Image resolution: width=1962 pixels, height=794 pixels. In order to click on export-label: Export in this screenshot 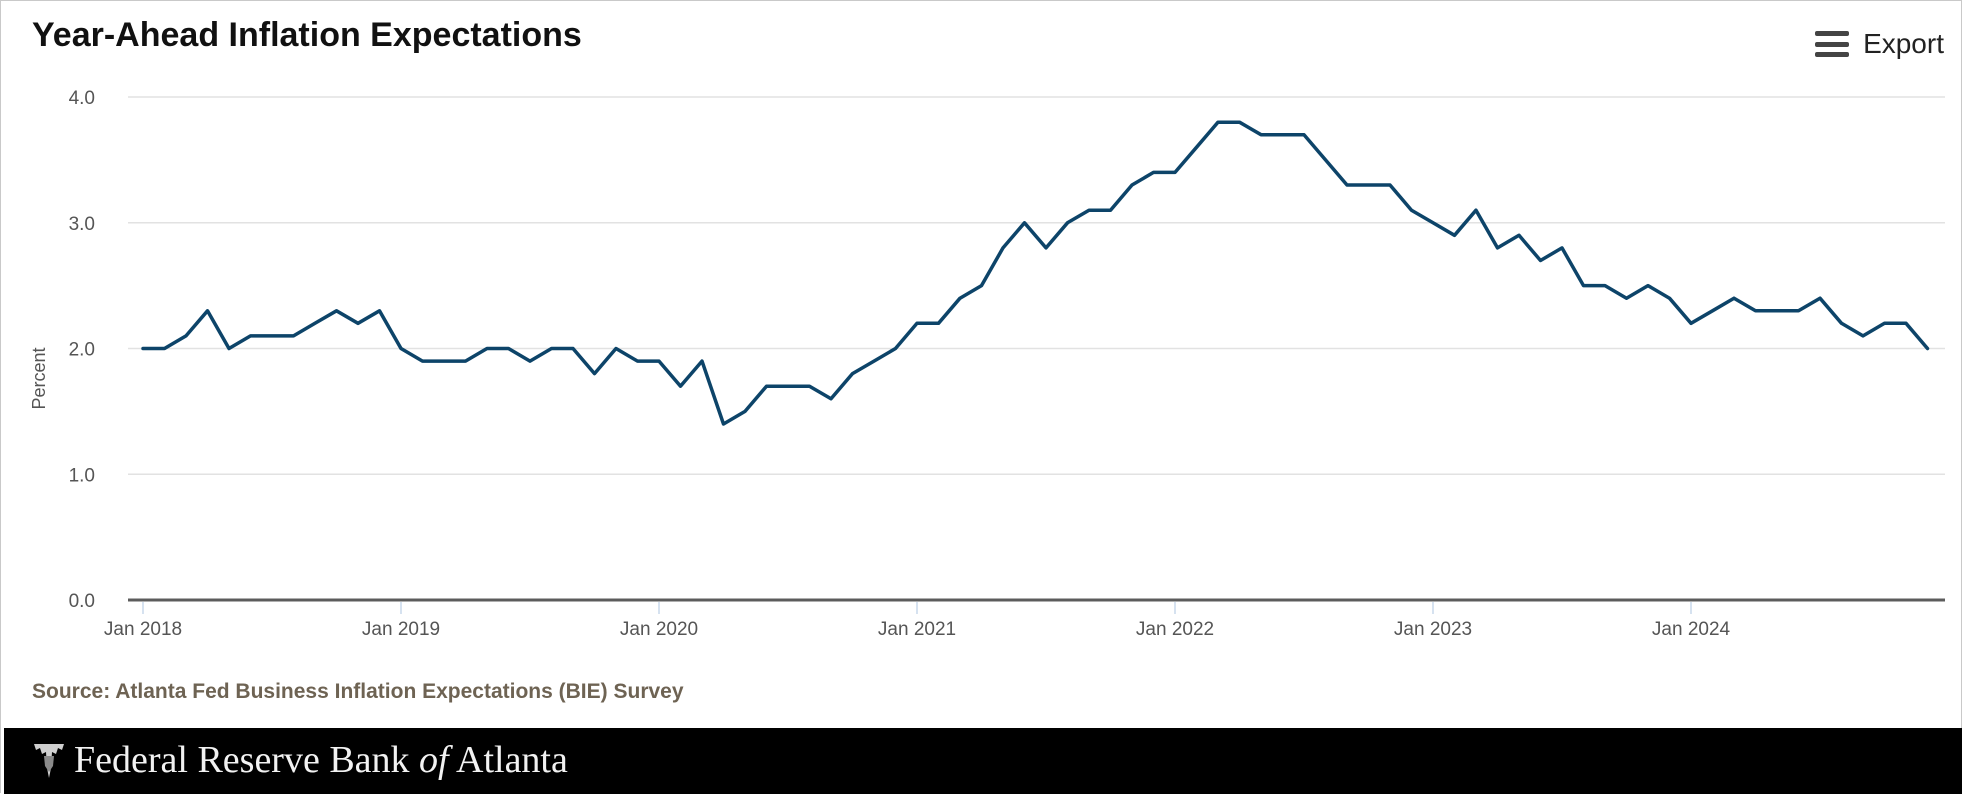, I will do `click(1903, 43)`.